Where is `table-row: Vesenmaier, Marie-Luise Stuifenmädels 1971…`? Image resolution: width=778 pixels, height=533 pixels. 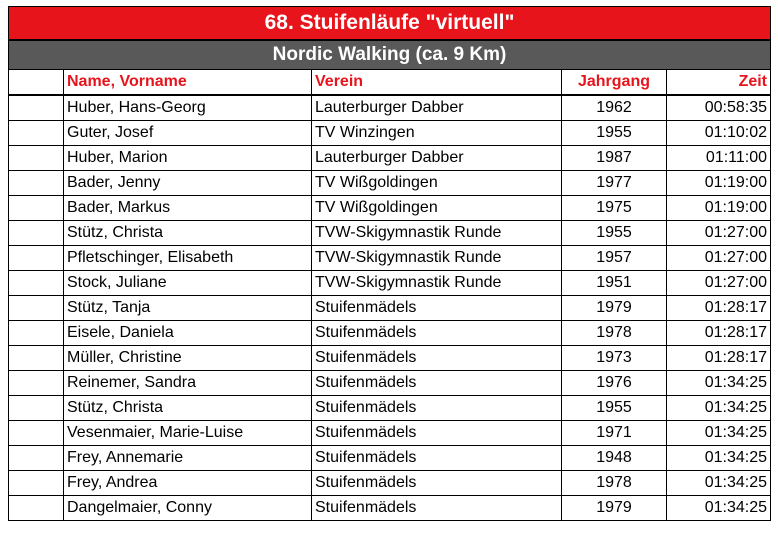 table-row: Vesenmaier, Marie-Luise Stuifenmädels 1971… is located at coordinates (390, 433).